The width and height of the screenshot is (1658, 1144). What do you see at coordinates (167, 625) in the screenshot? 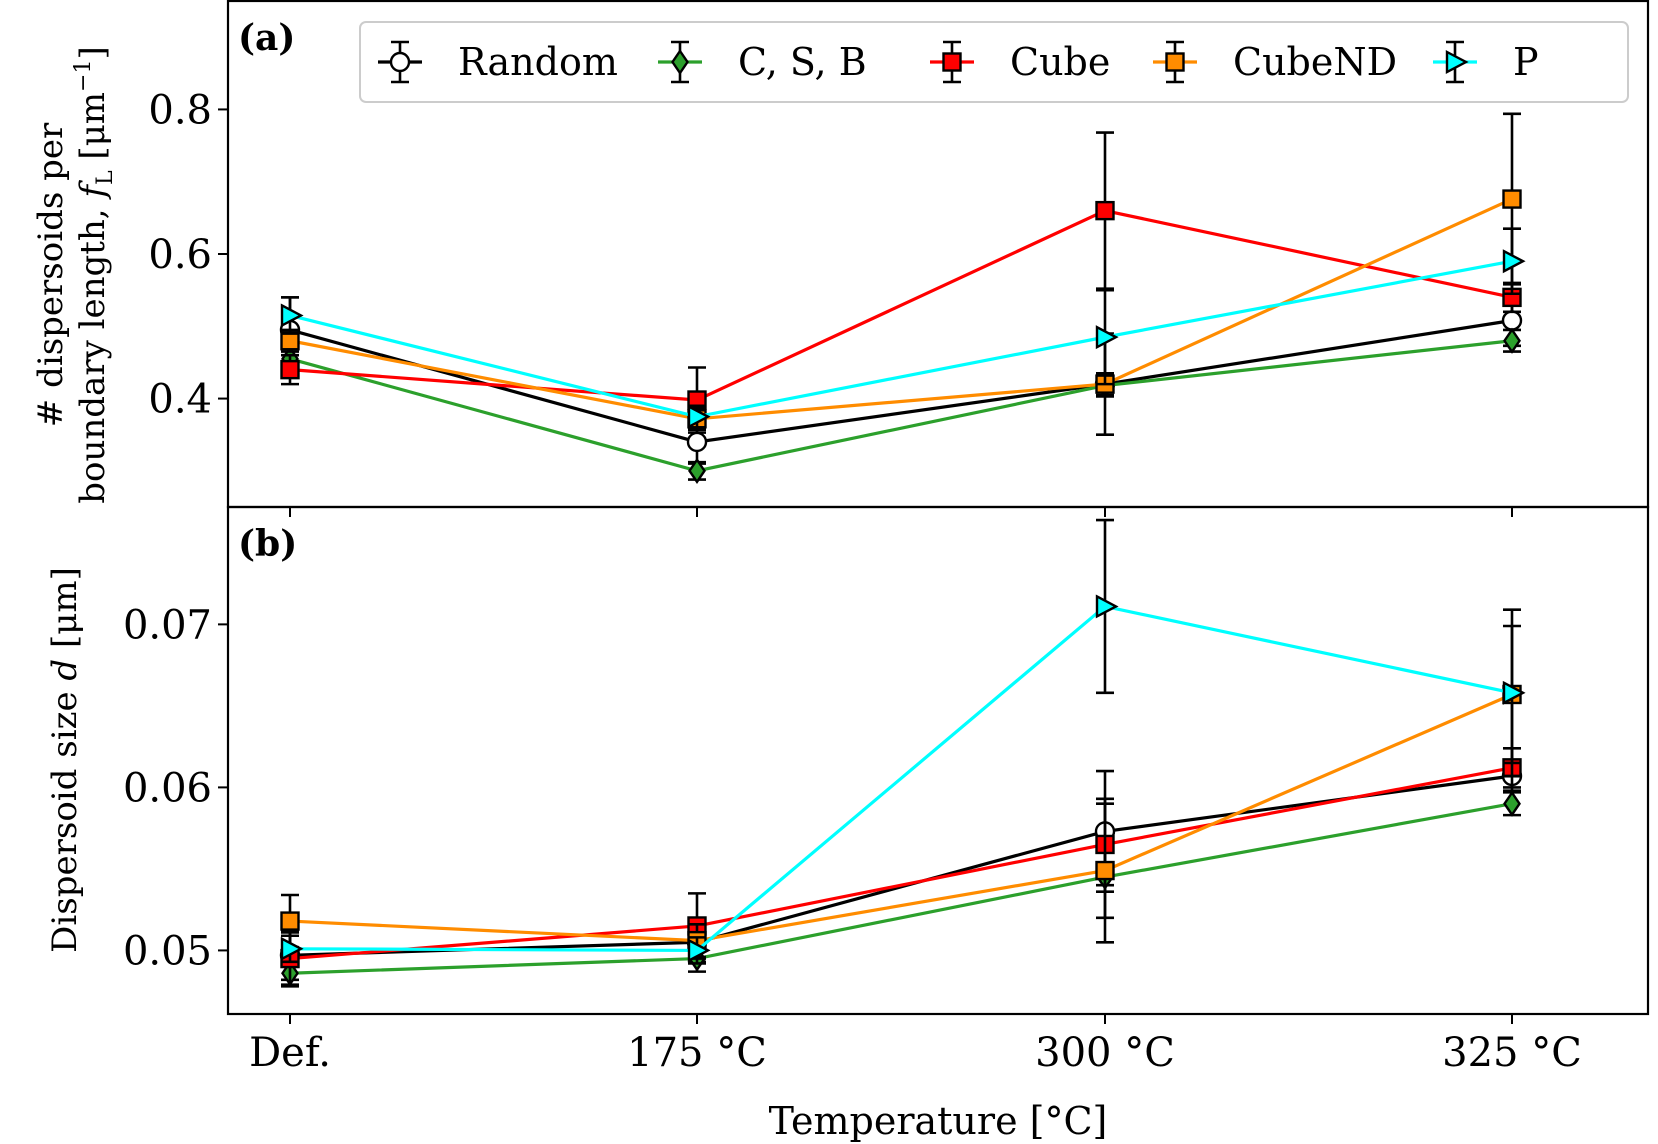
I see `panel-b-ytick-label: 0.07` at bounding box center [167, 625].